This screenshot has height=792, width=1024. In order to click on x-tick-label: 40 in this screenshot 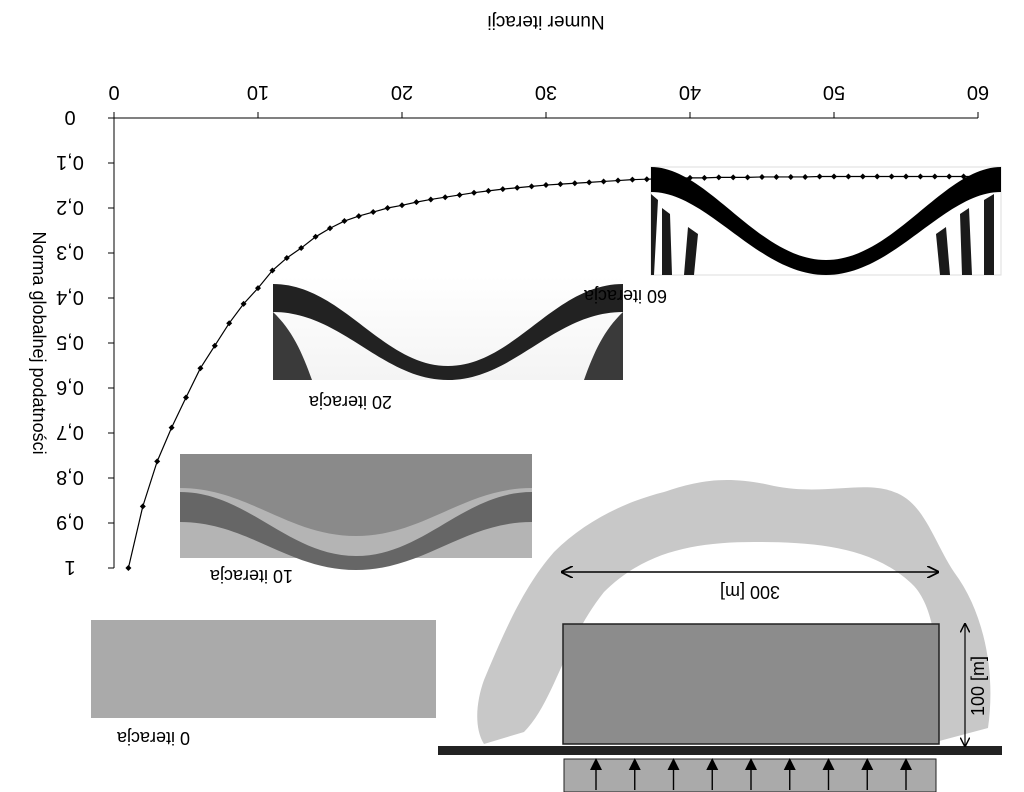, I will do `click(690, 92)`.